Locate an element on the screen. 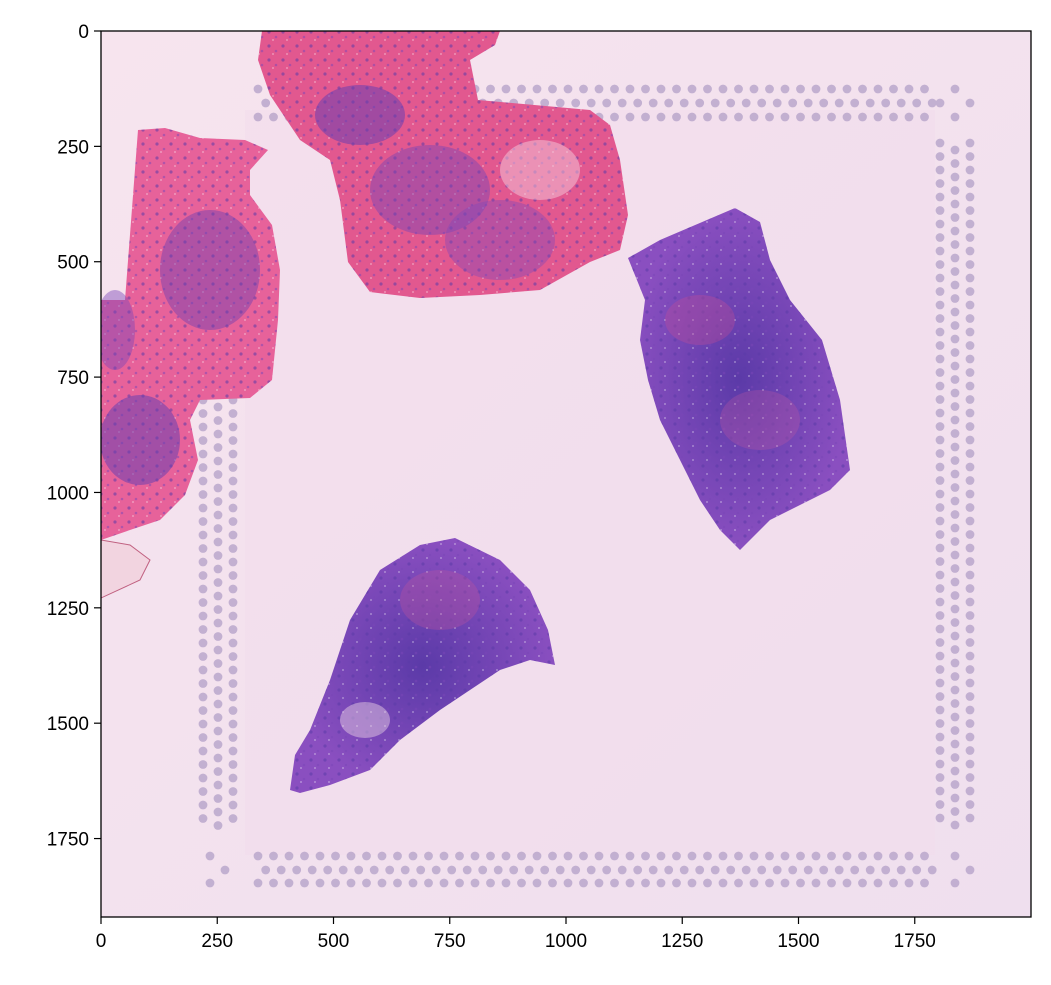 This screenshot has height=985, width=1051. x-tick-label: 750 is located at coordinates (450, 941).